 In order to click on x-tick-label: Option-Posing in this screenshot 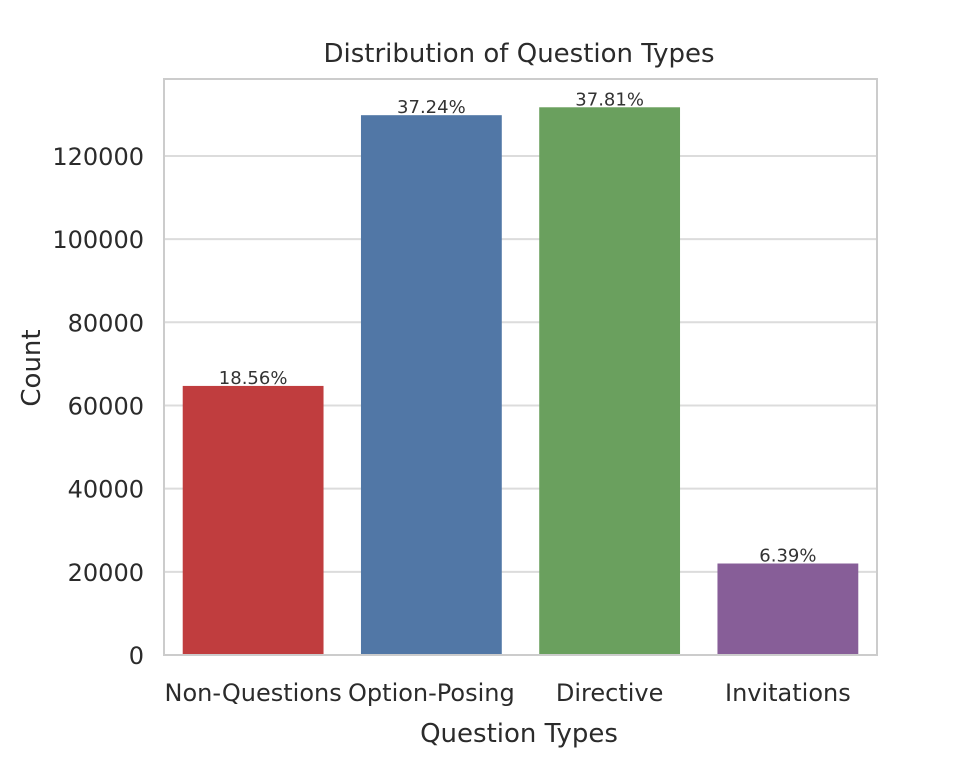, I will do `click(431, 693)`.